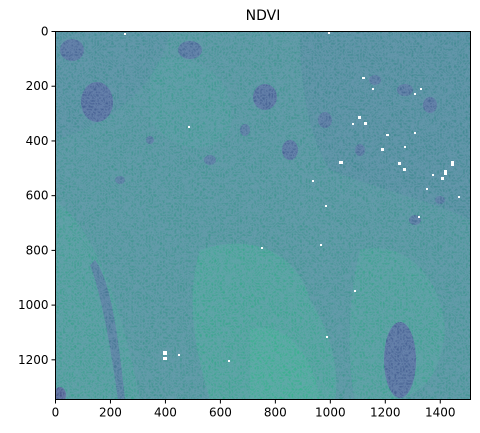  What do you see at coordinates (165, 413) in the screenshot?
I see `x-tick-label: 400` at bounding box center [165, 413].